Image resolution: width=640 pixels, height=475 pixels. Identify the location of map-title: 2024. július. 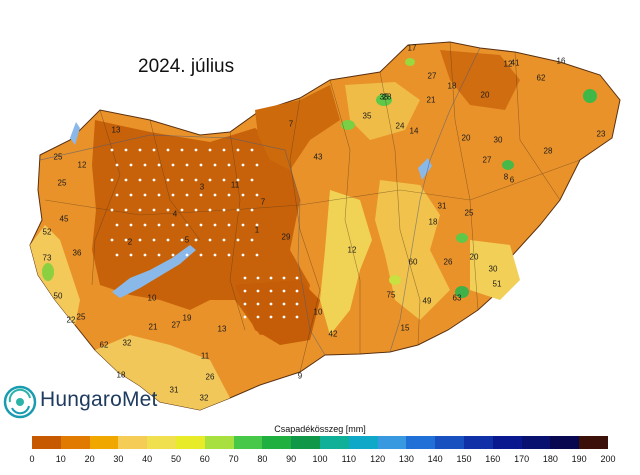
(186, 66).